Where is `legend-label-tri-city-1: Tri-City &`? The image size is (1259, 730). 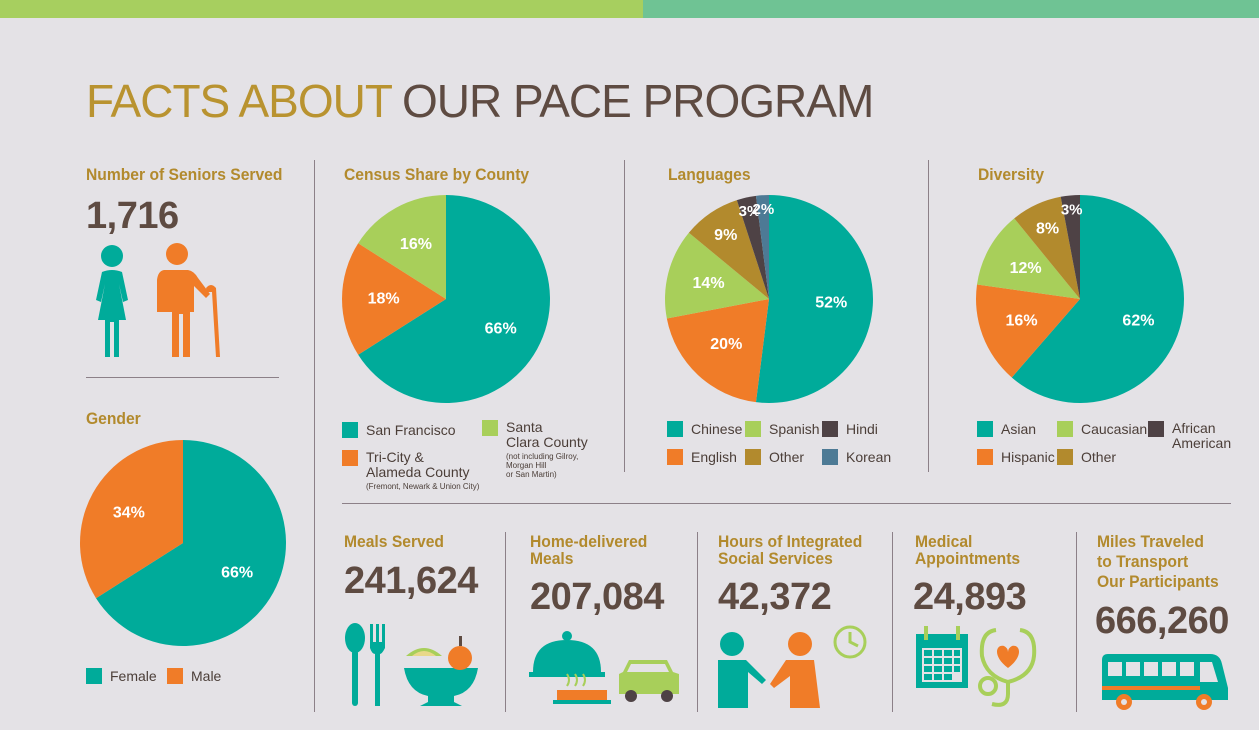
legend-label-tri-city-1: Tri-City & is located at coordinates (395, 457).